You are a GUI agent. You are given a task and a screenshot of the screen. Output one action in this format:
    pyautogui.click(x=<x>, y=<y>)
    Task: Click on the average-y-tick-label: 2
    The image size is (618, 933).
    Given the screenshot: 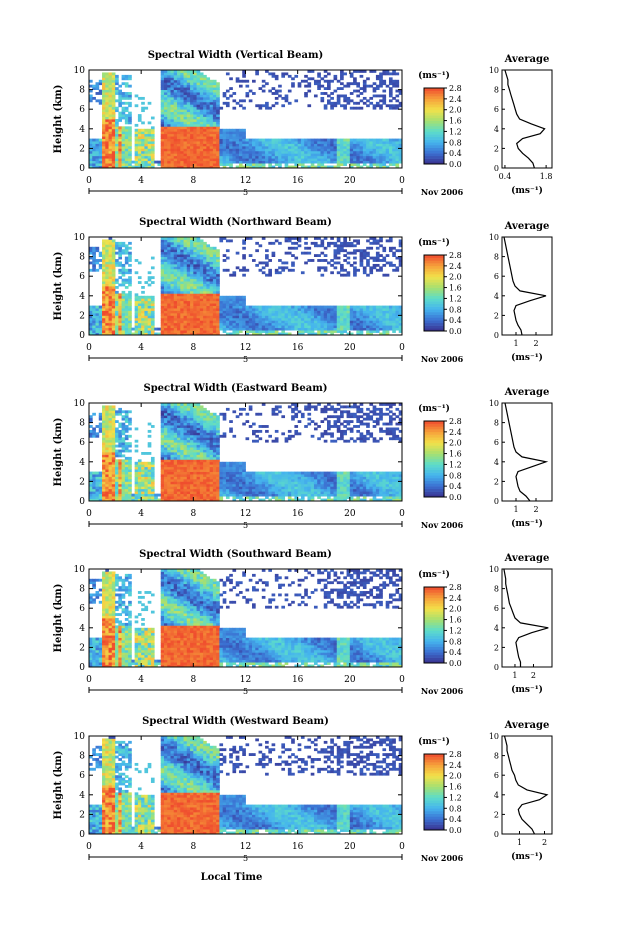 What is the action you would take?
    pyautogui.click(x=496, y=148)
    